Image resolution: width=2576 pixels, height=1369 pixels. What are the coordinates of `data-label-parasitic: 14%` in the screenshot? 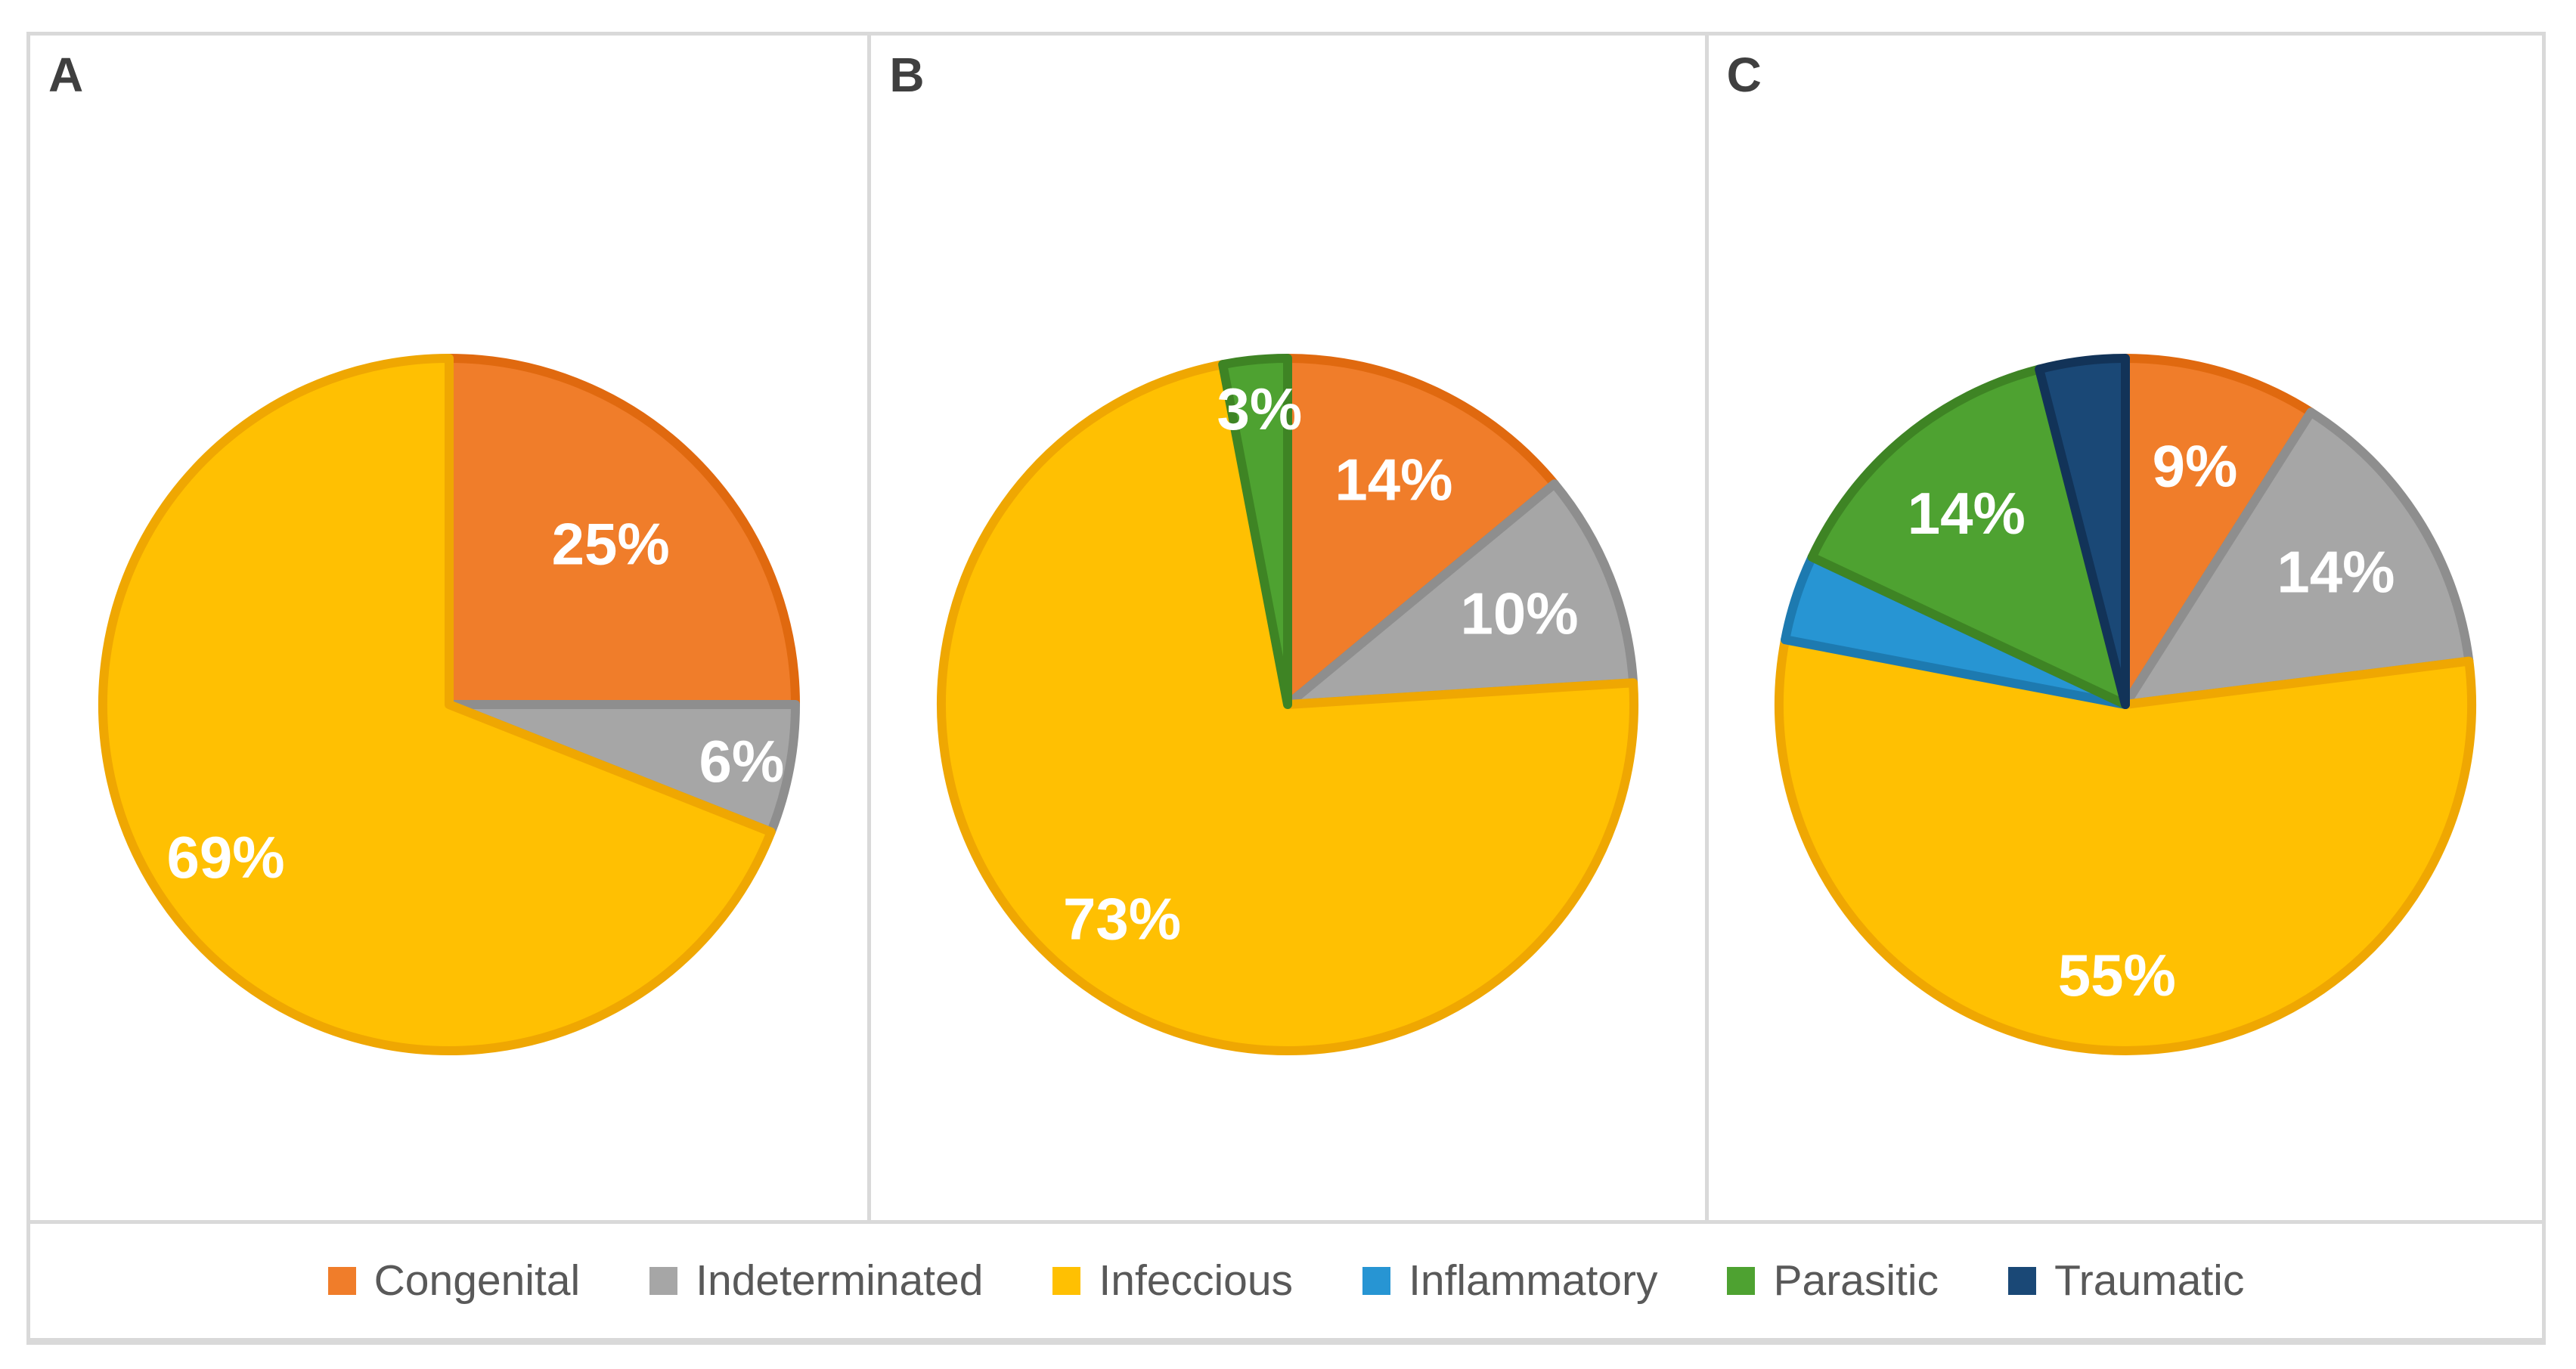 It's located at (1967, 514).